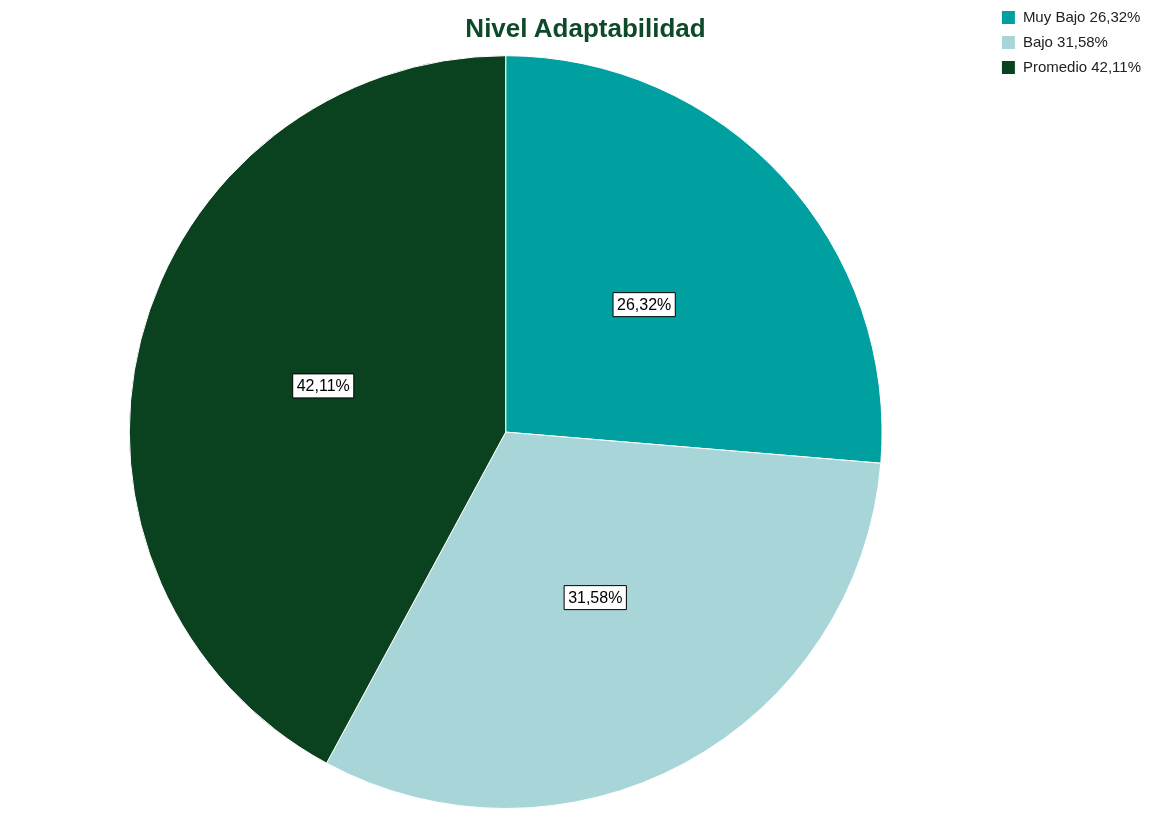 The height and width of the screenshot is (829, 1161). I want to click on legend-label: Promedio 42,11%, so click(1081, 66).